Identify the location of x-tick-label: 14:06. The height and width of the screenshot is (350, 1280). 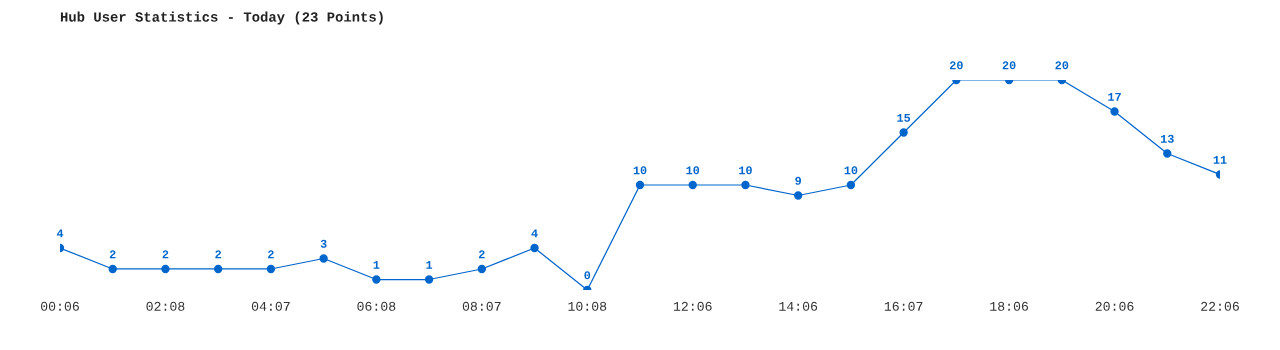
(798, 306).